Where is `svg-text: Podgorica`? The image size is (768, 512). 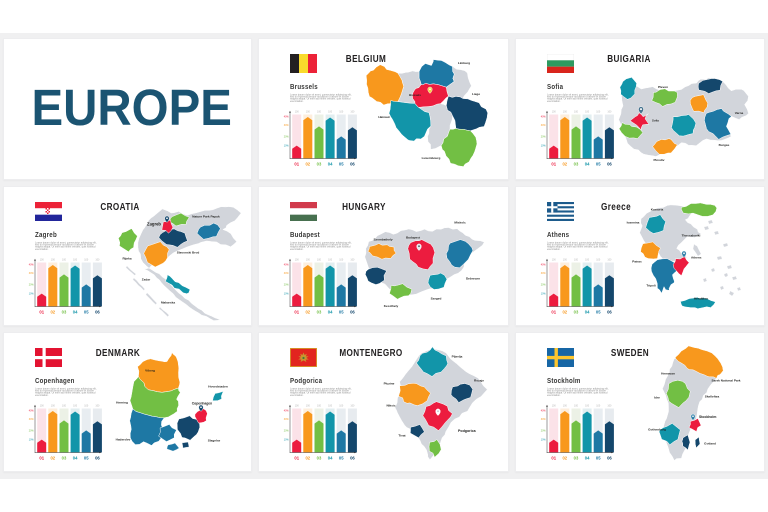
svg-text: Podgorica is located at coordinates (467, 431).